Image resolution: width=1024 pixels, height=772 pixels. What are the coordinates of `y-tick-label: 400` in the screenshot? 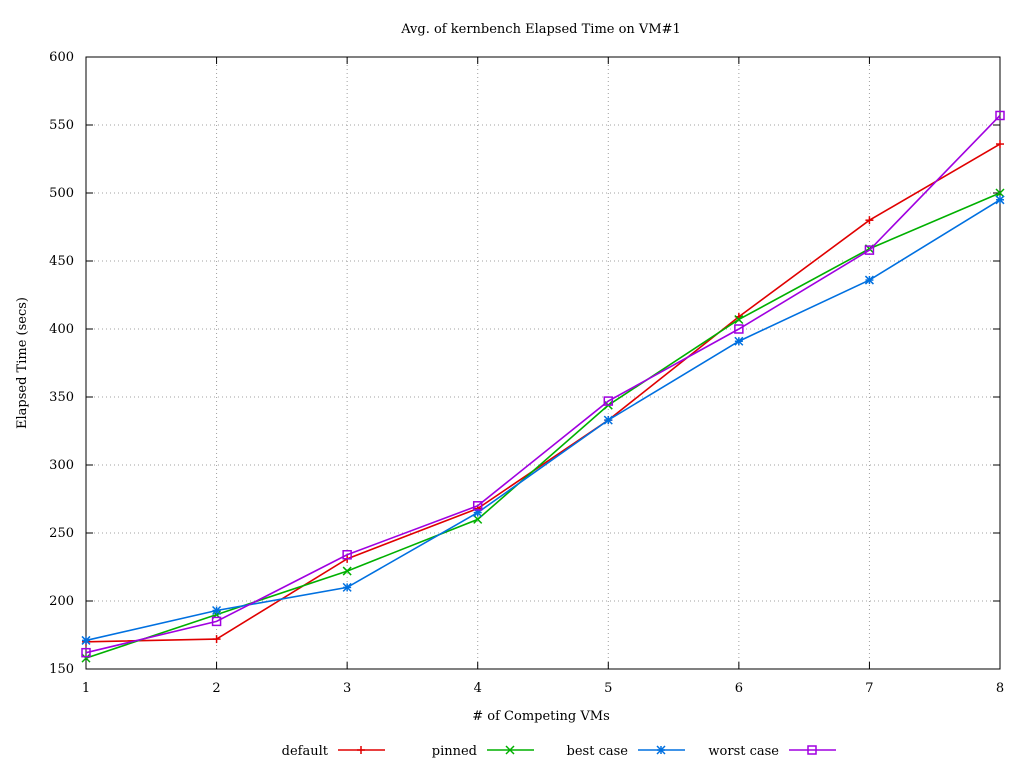 It's located at (61, 329).